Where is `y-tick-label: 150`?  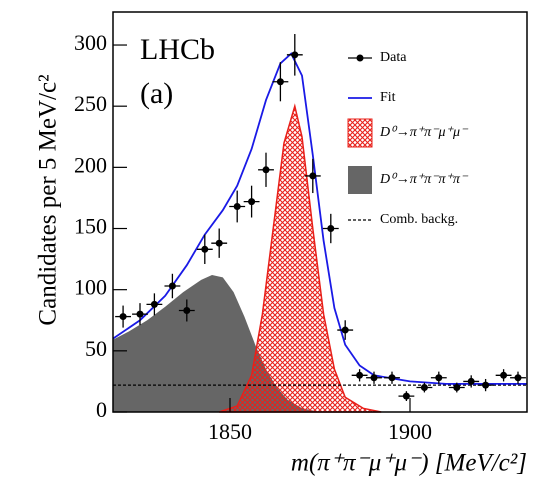
y-tick-label: 150 is located at coordinates (90, 226).